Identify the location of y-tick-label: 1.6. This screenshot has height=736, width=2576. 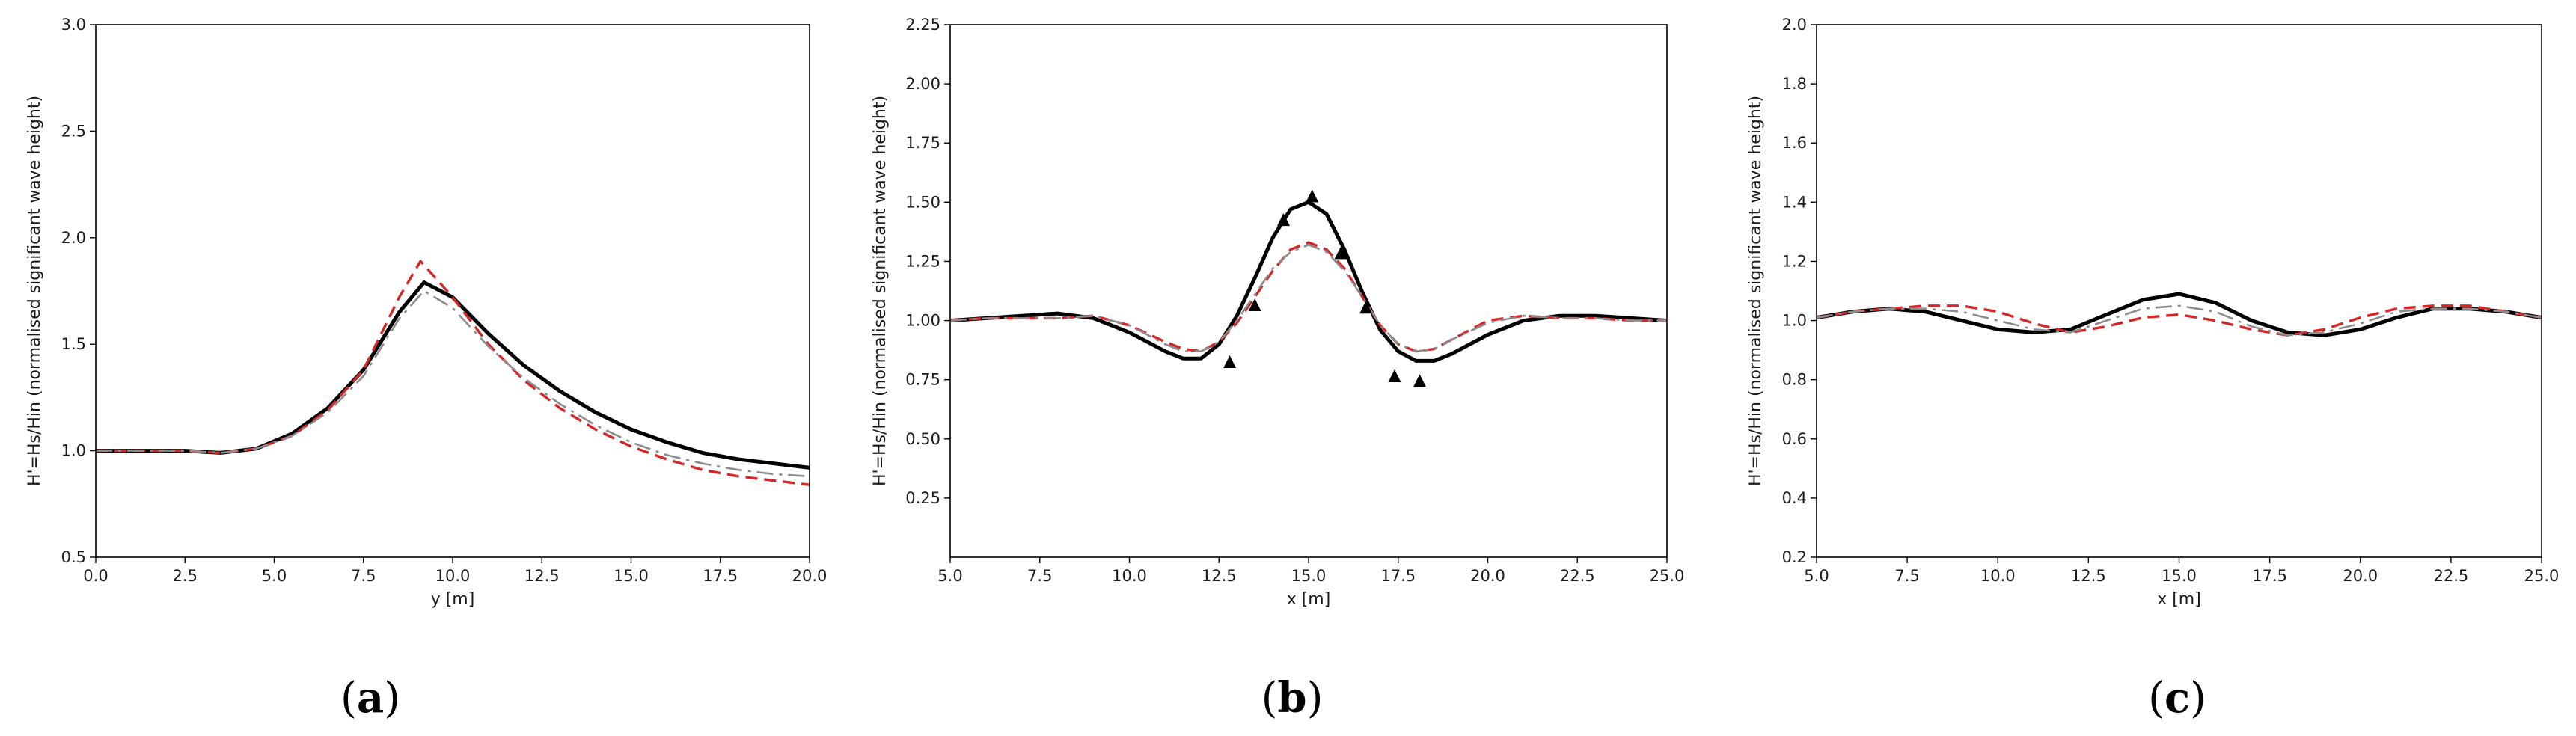
(1794, 143).